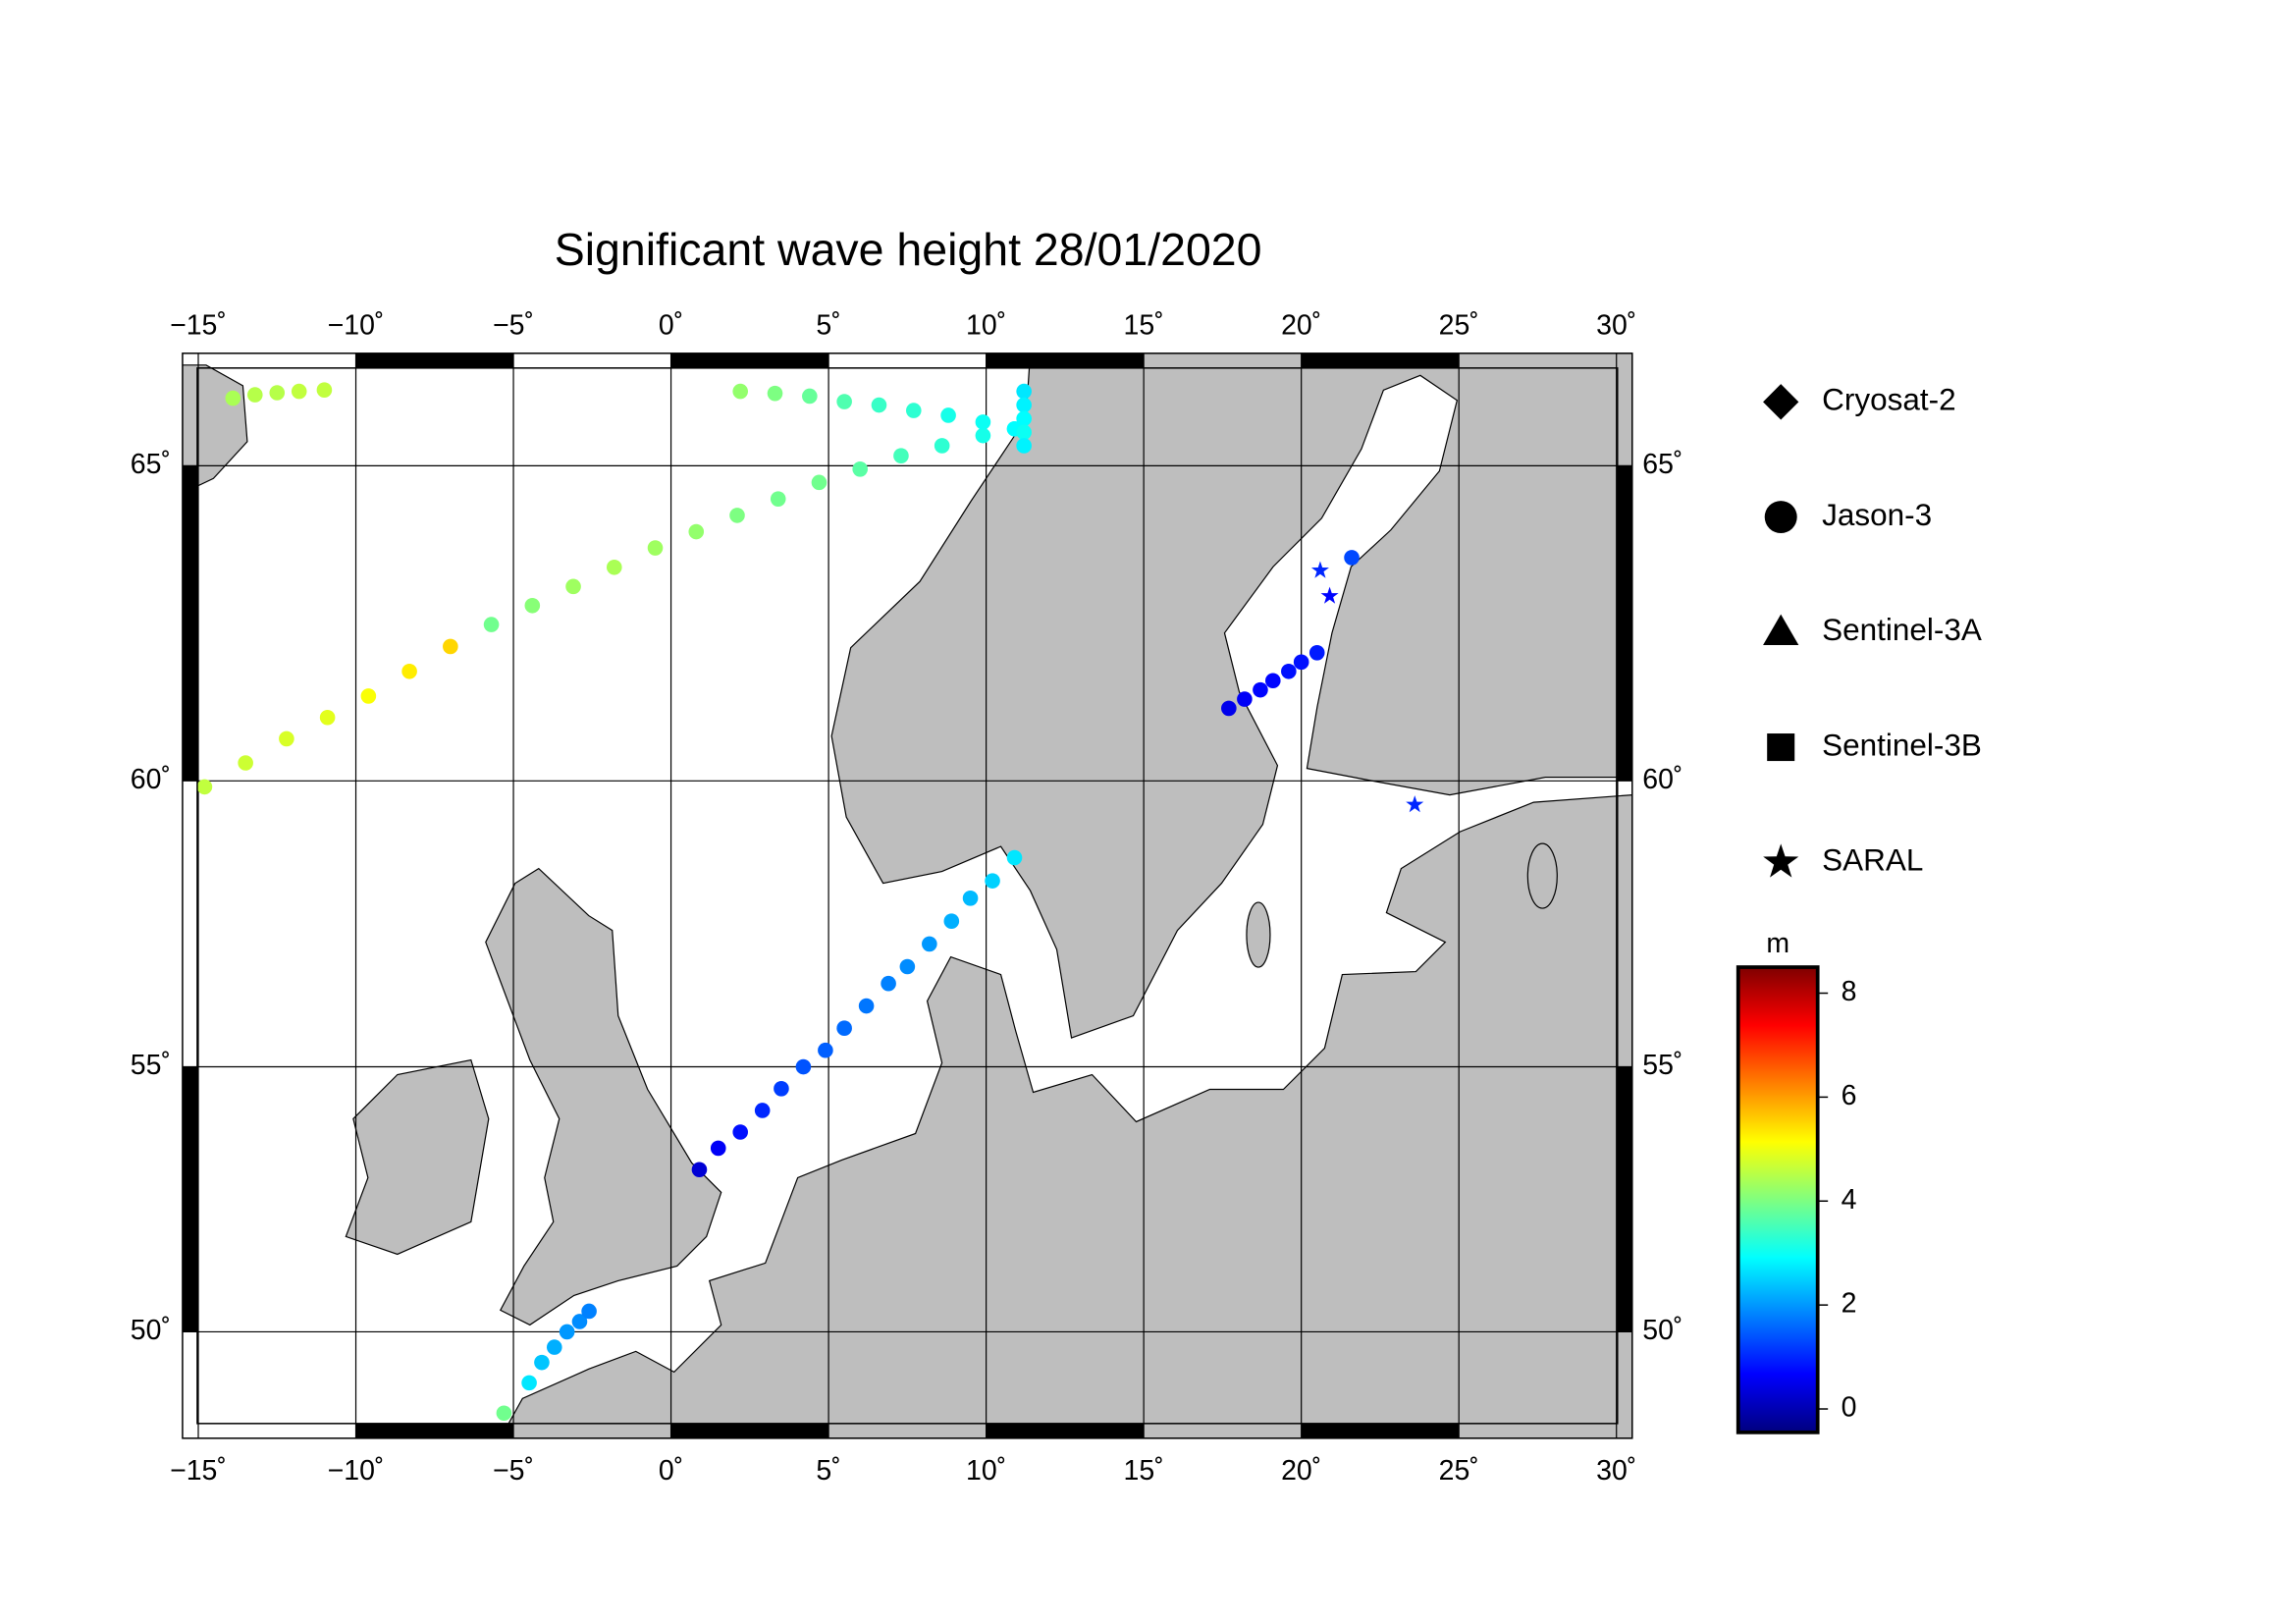 The height and width of the screenshot is (1623, 2296). What do you see at coordinates (1902, 630) in the screenshot?
I see `legend-label: Sentinel-3A` at bounding box center [1902, 630].